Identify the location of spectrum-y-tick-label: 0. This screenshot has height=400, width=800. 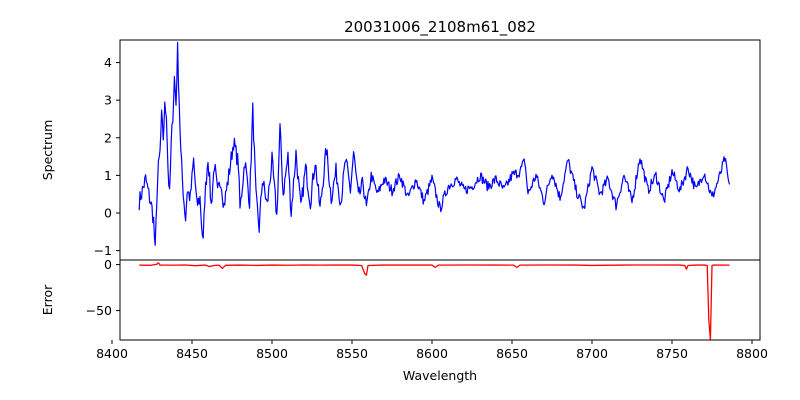
(108, 212).